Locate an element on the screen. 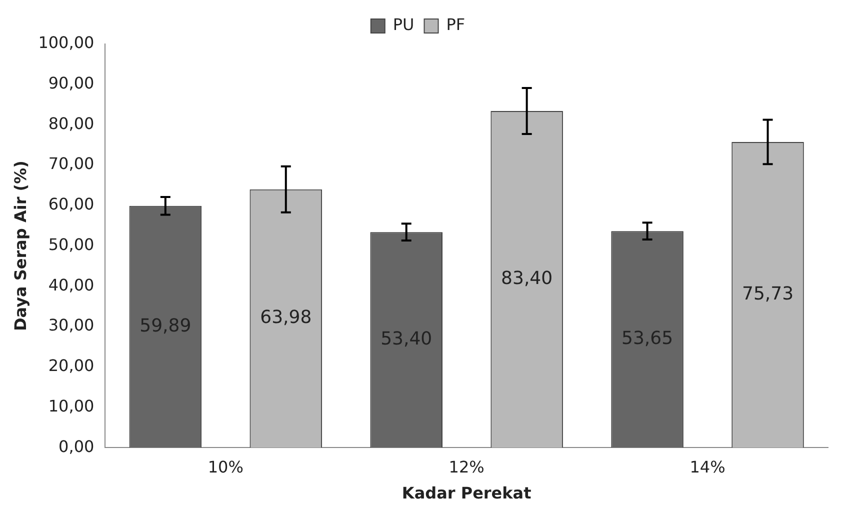  y-tick-label: 100,00 is located at coordinates (66, 42).